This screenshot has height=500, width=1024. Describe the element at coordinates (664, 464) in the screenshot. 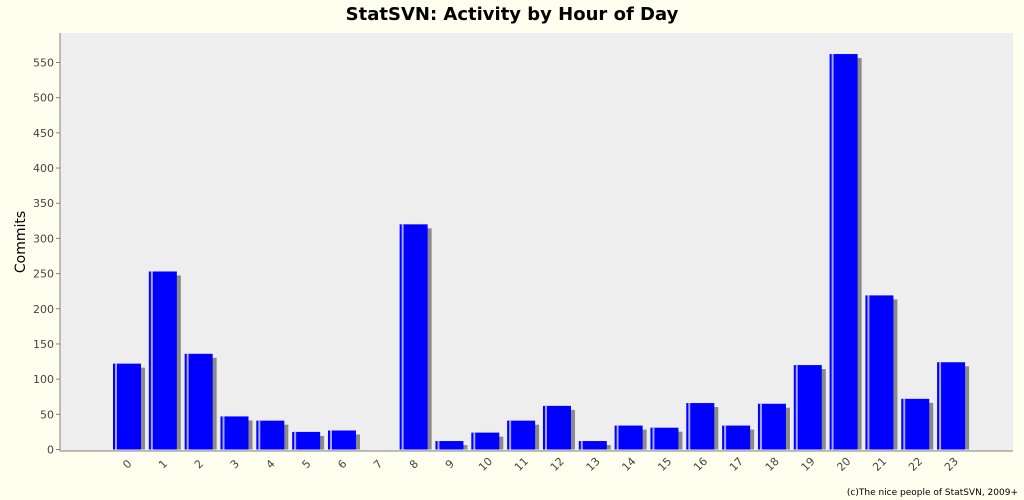

I see `x-tick-label: 15` at that location.